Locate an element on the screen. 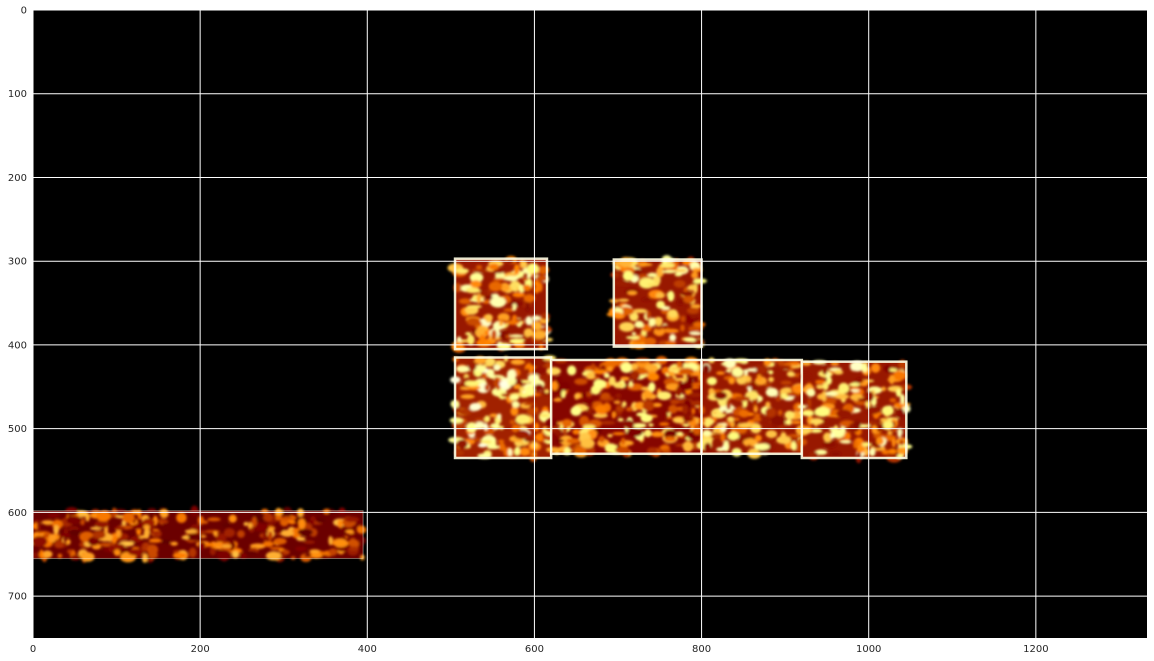 This screenshot has width=1154, height=661. x-tick-label: 1200 is located at coordinates (1035, 649).